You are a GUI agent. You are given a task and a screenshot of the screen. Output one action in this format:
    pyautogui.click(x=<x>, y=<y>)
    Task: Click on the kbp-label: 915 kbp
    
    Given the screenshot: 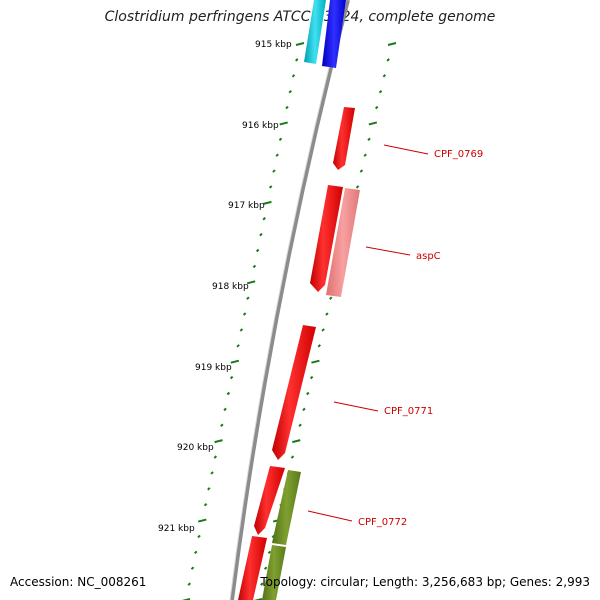 What is the action you would take?
    pyautogui.click(x=273, y=45)
    